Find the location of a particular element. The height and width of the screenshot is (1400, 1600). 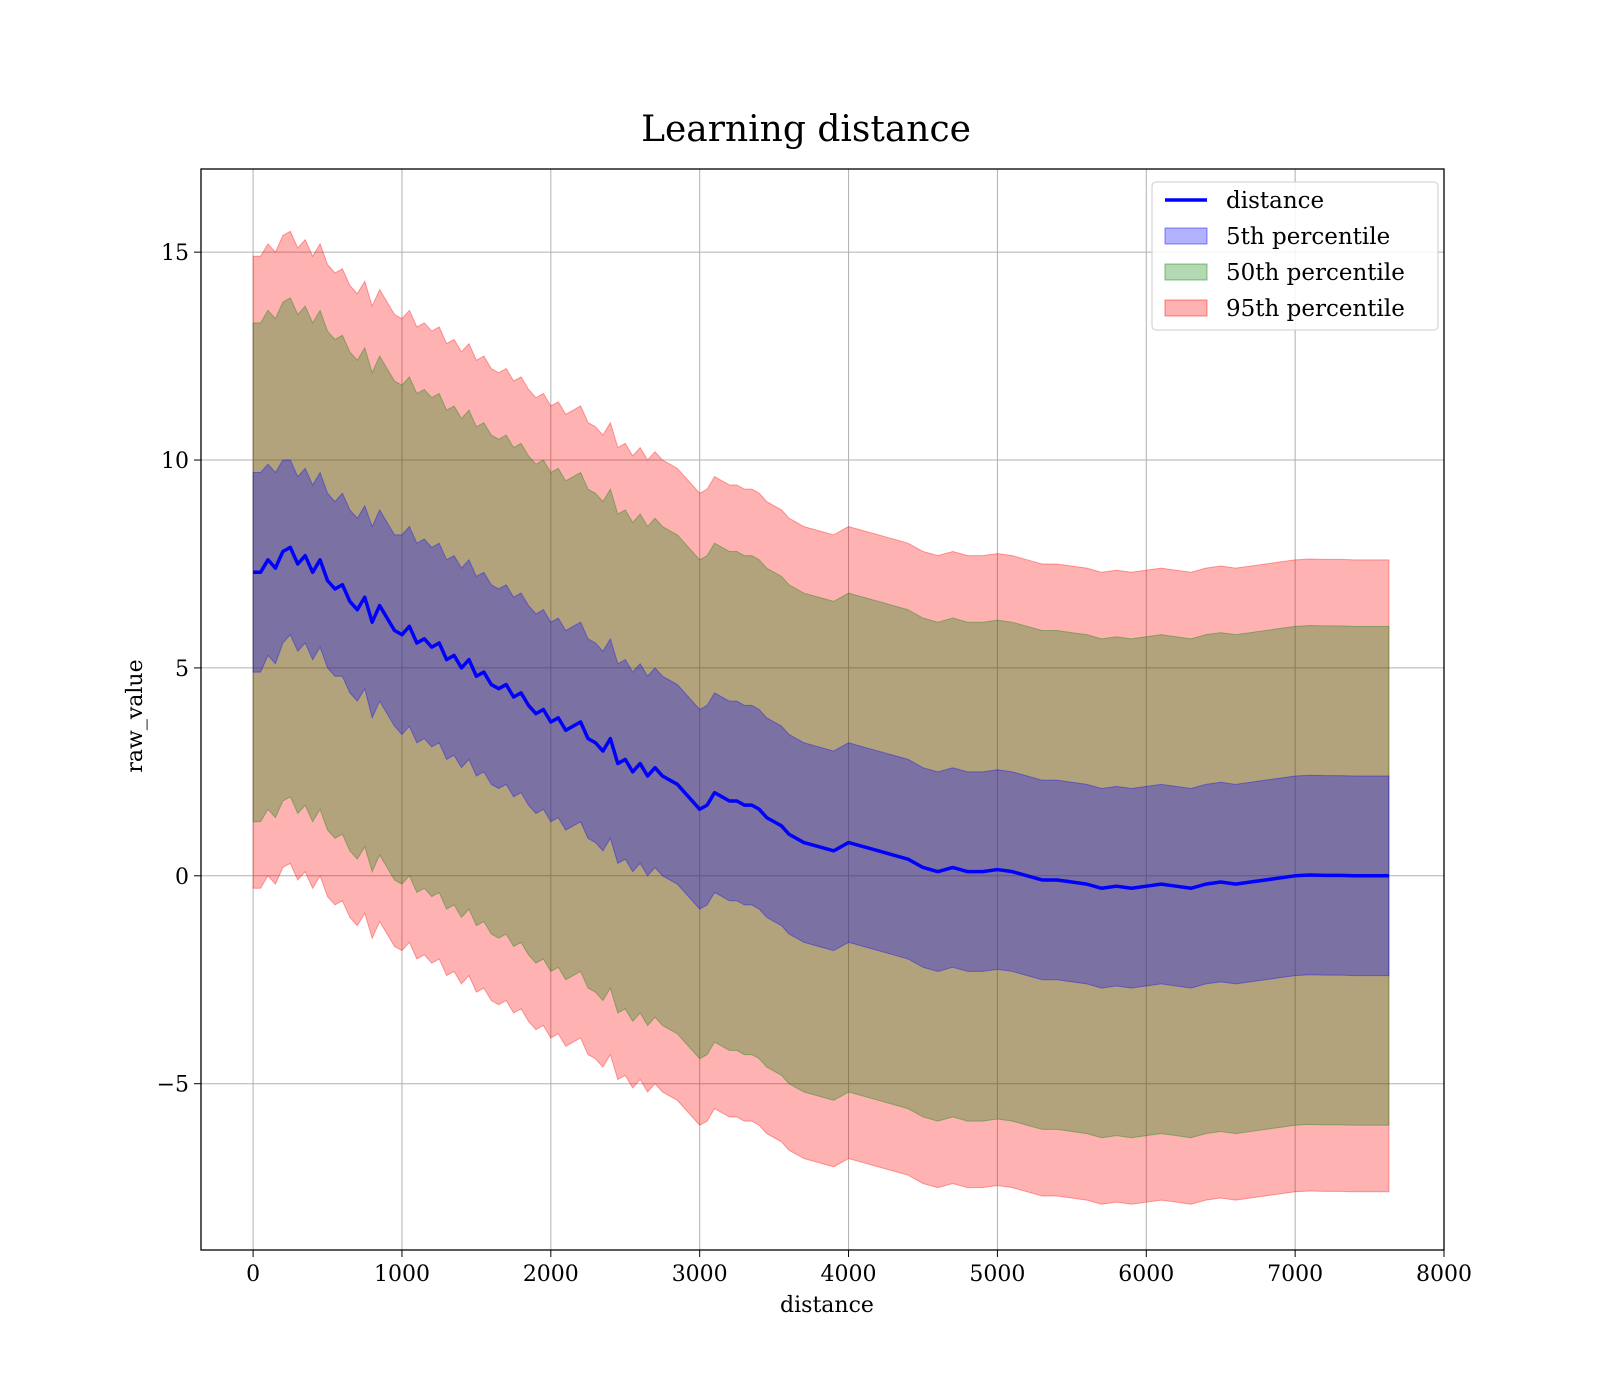

legend-label-distance: distance is located at coordinates (1275, 201).